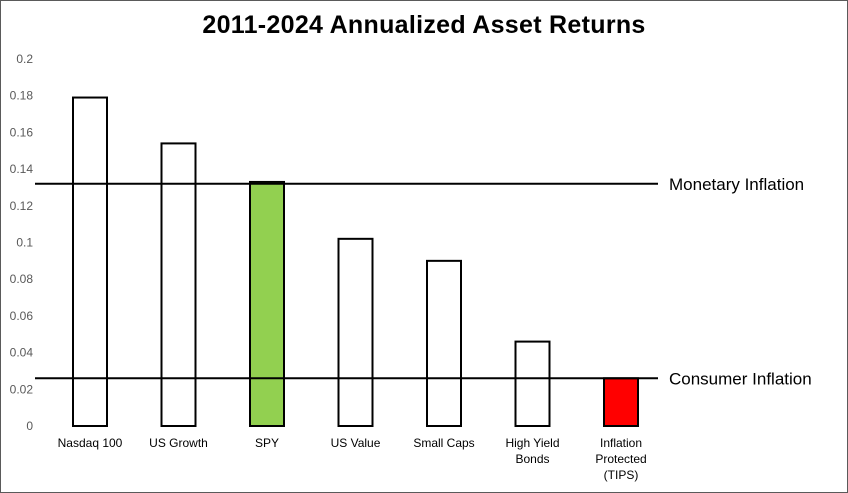 Image resolution: width=848 pixels, height=493 pixels. Describe the element at coordinates (621, 475) in the screenshot. I see `x-category-label: (TIPS)` at that location.